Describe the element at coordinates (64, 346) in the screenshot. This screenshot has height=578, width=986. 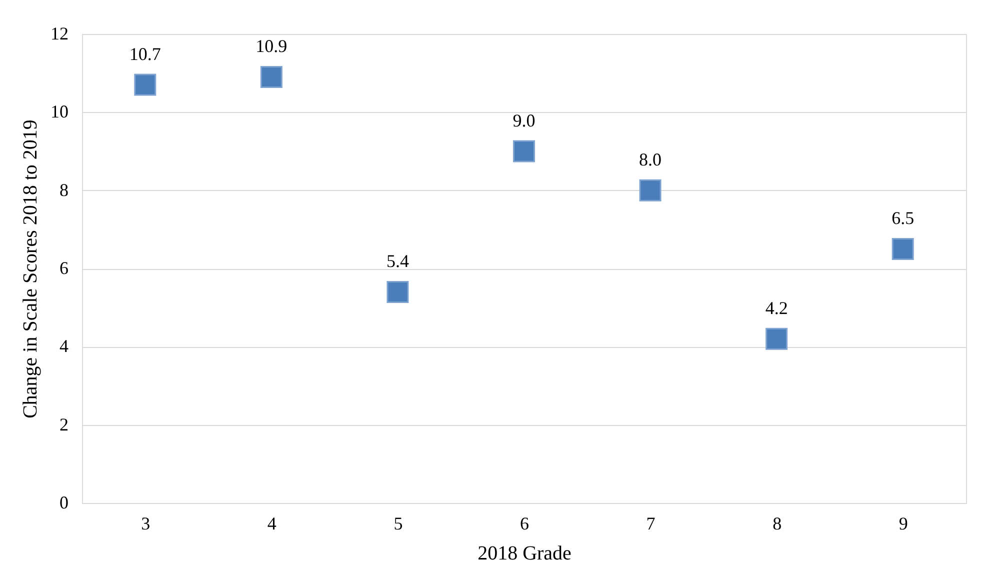
I see `y-tick-label: 4` at that location.